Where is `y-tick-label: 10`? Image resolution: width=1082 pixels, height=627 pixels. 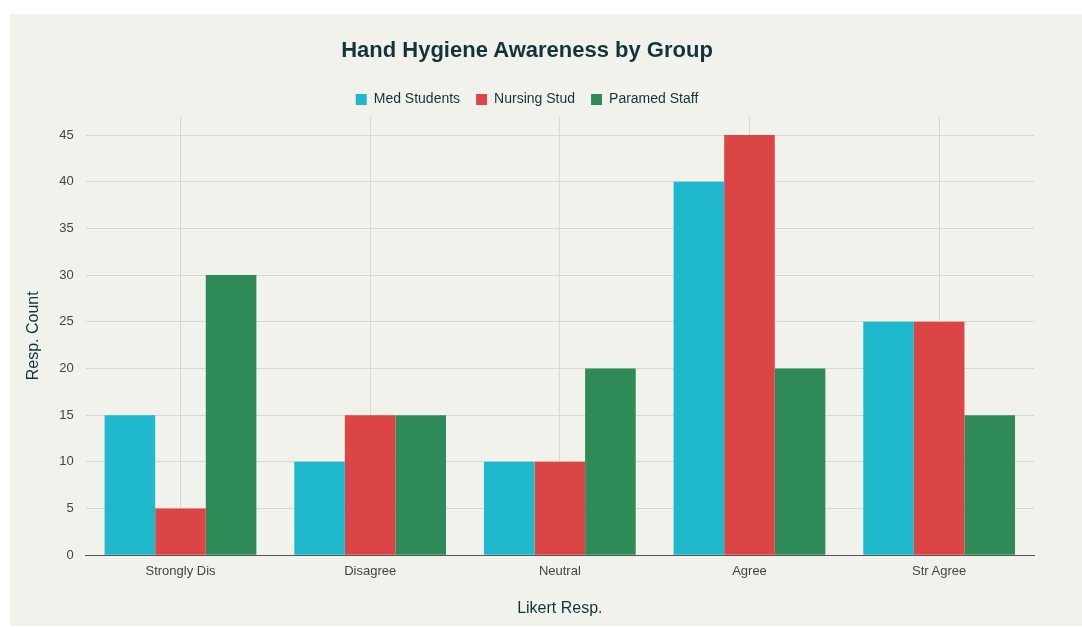
y-tick-label: 10 is located at coordinates (66, 461).